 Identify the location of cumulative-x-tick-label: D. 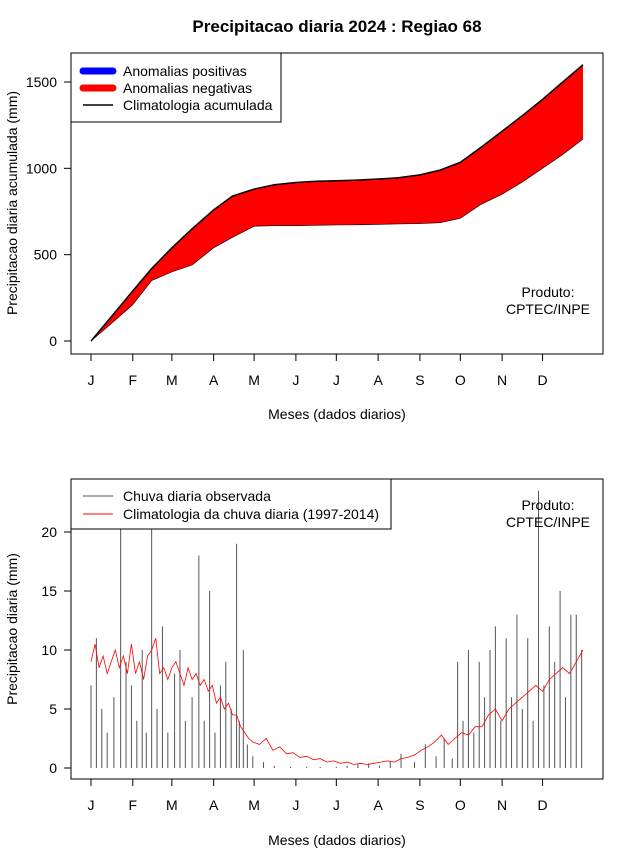
(542, 380).